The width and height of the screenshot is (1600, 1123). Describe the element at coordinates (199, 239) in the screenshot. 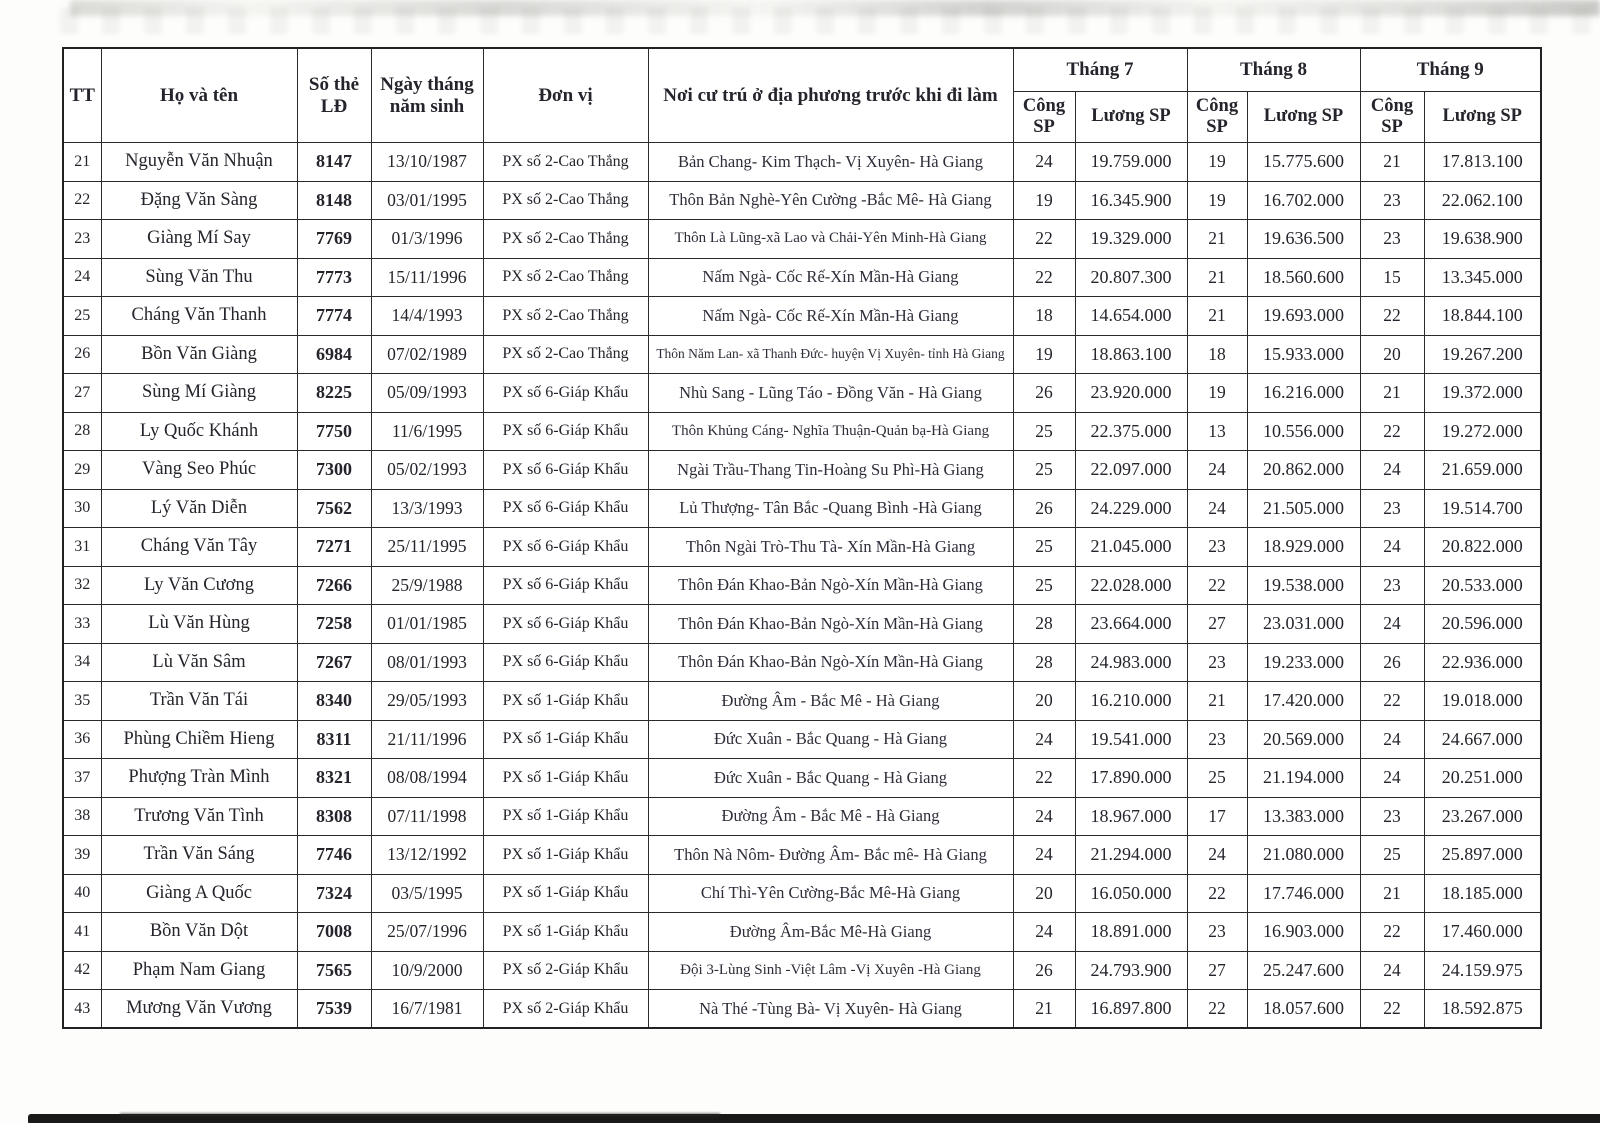

I see `cell-full-name: Giàng Mí Say` at that location.